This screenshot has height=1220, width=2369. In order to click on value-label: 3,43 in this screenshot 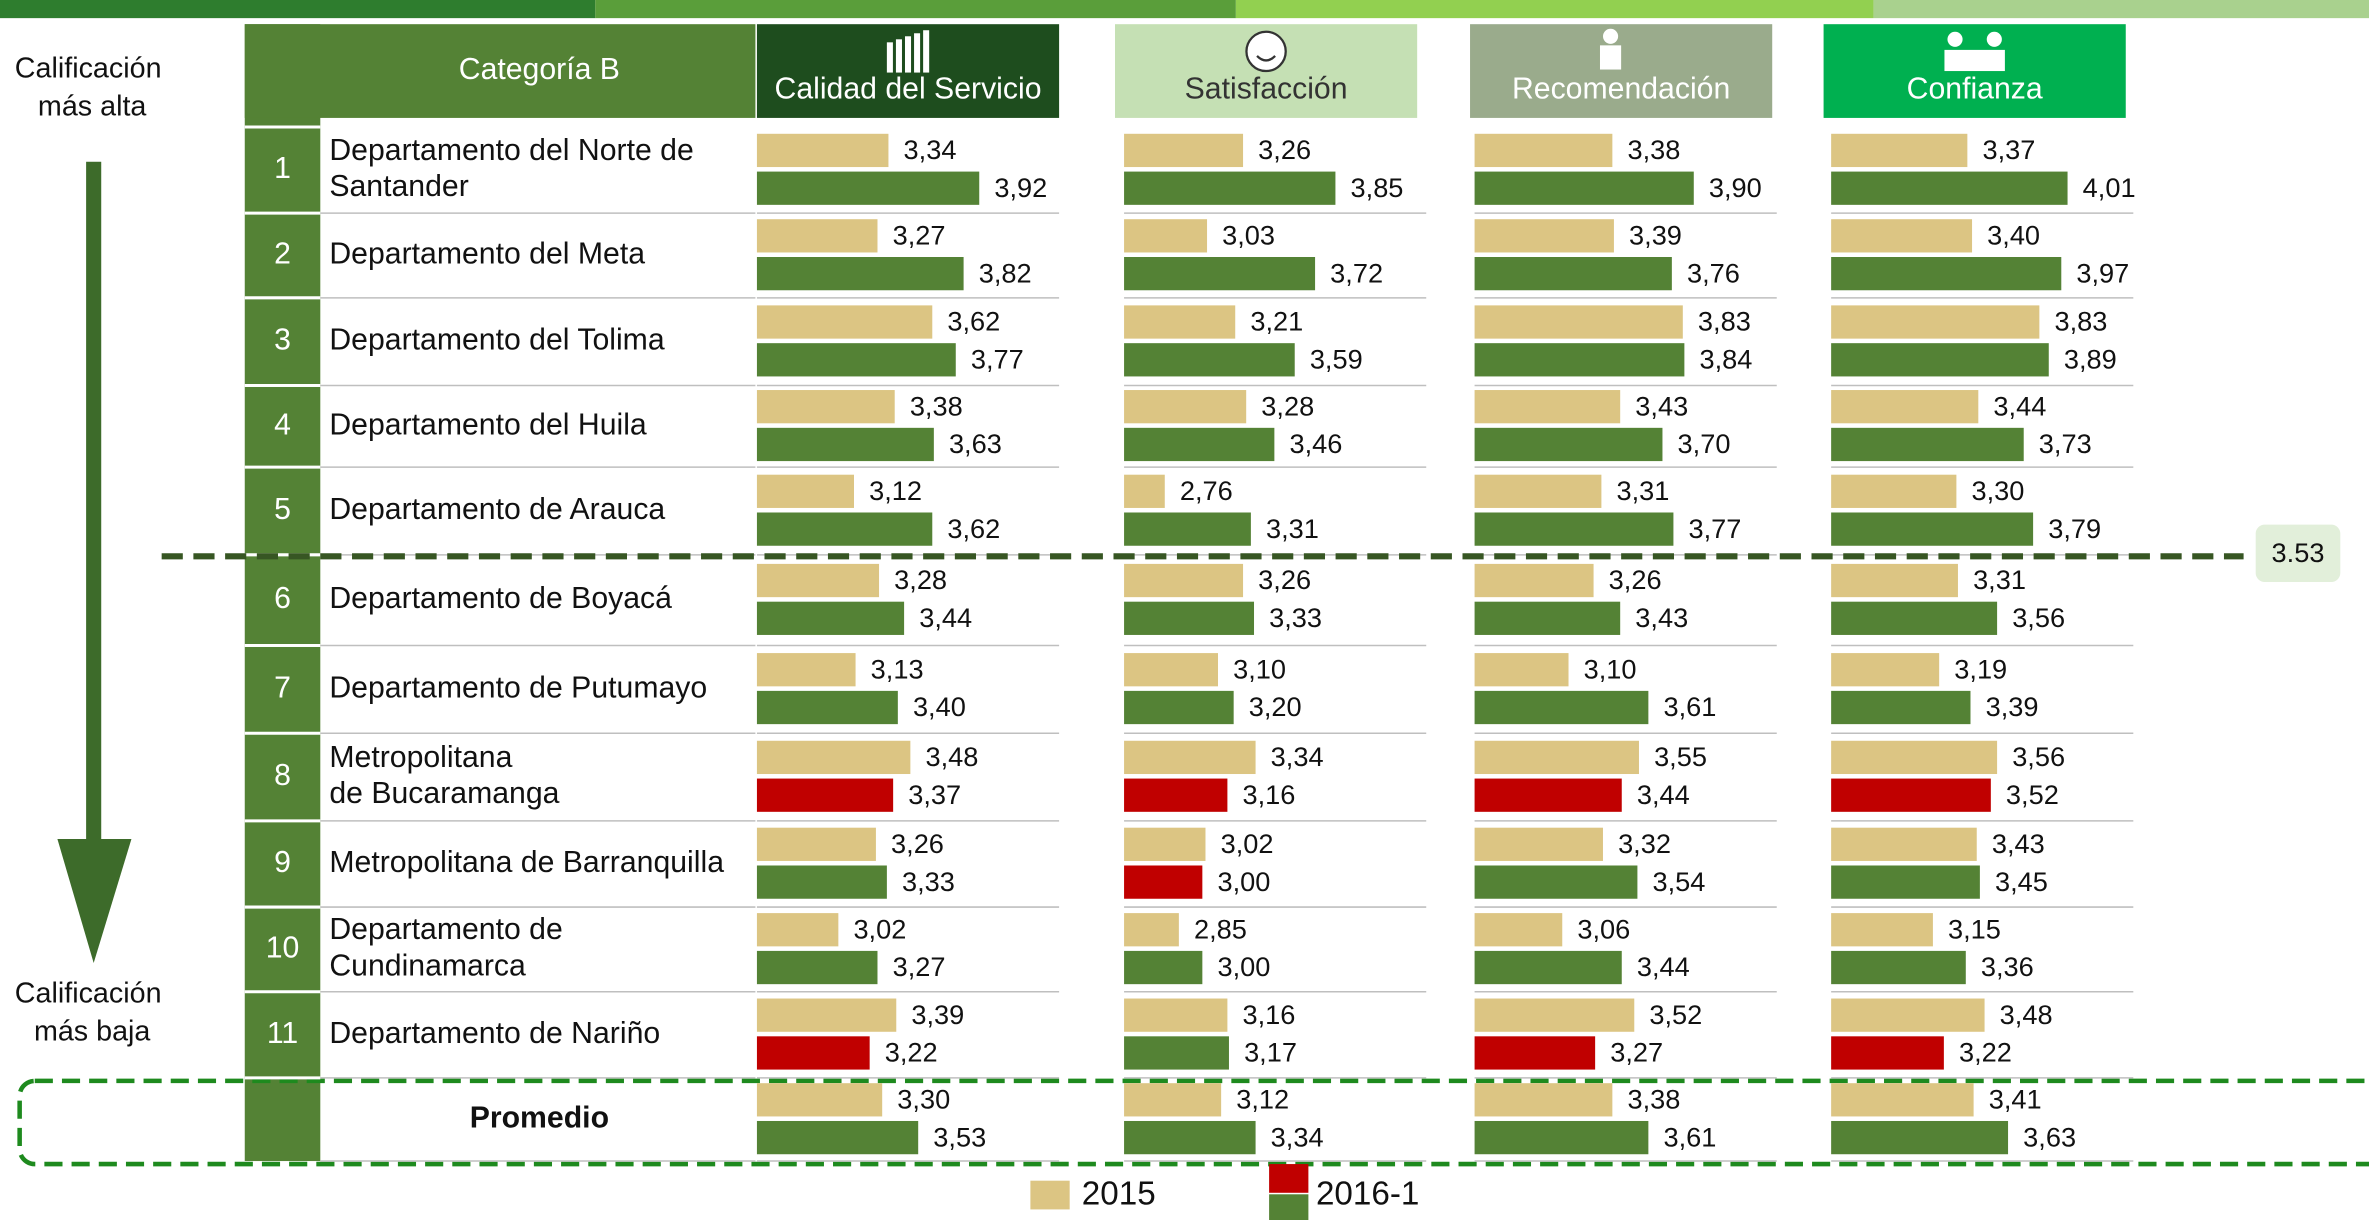, I will do `click(1661, 405)`.